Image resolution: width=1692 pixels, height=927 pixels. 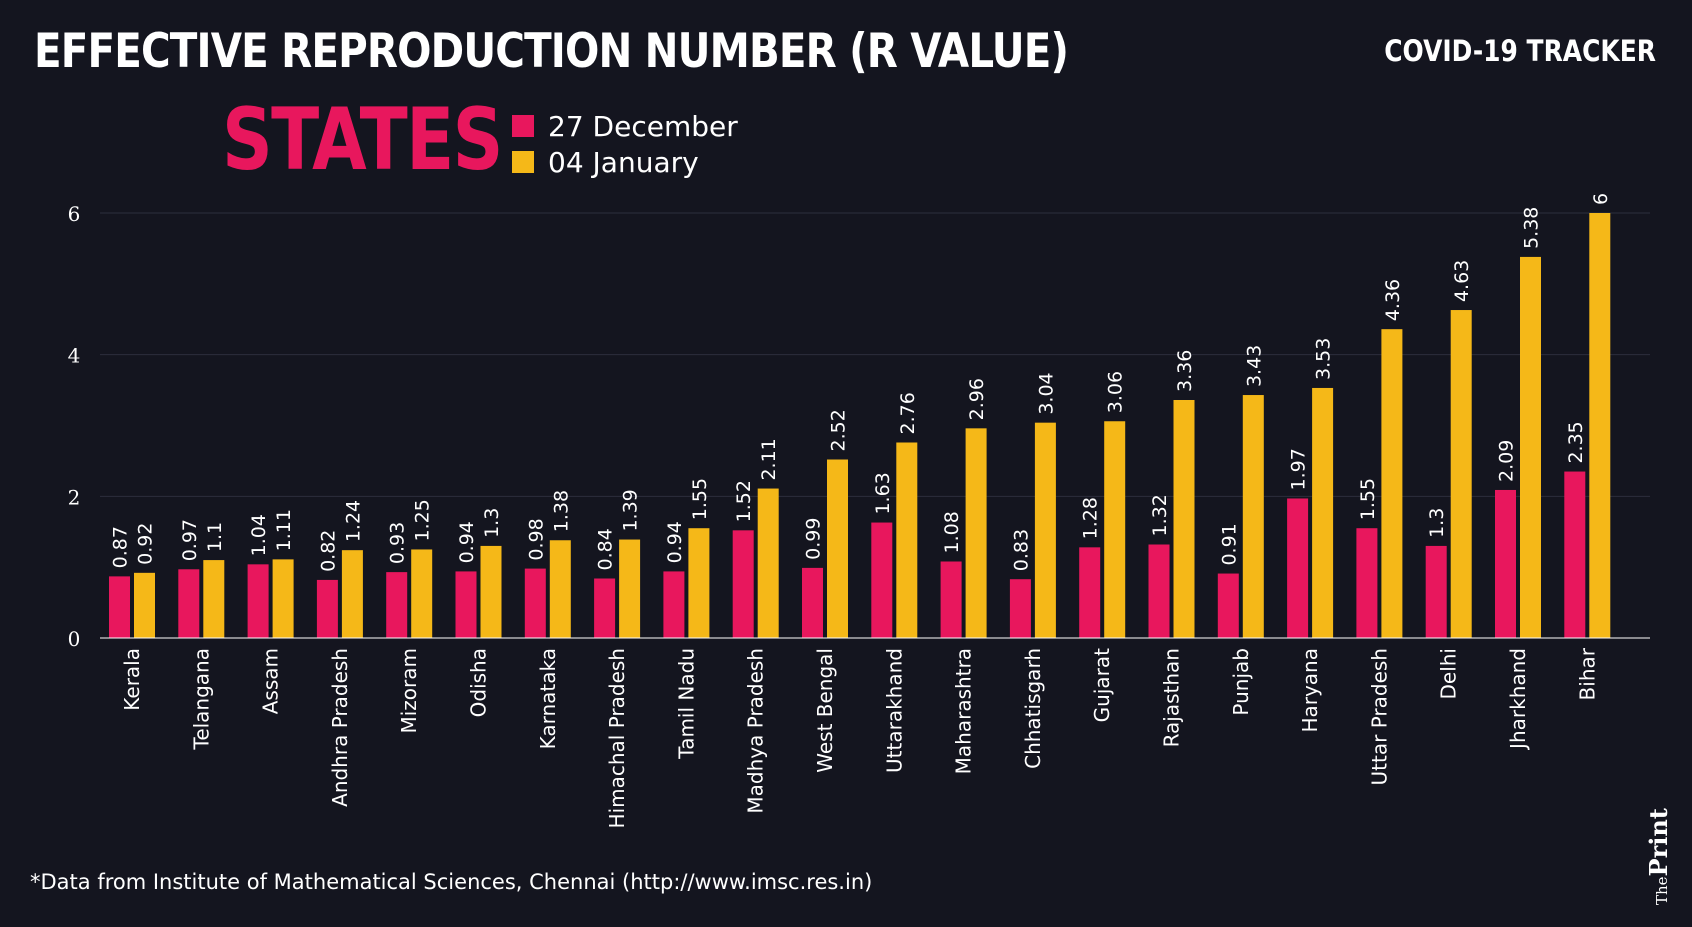 What do you see at coordinates (479, 682) in the screenshot?
I see `x-tick-label-odisha: Odisha` at bounding box center [479, 682].